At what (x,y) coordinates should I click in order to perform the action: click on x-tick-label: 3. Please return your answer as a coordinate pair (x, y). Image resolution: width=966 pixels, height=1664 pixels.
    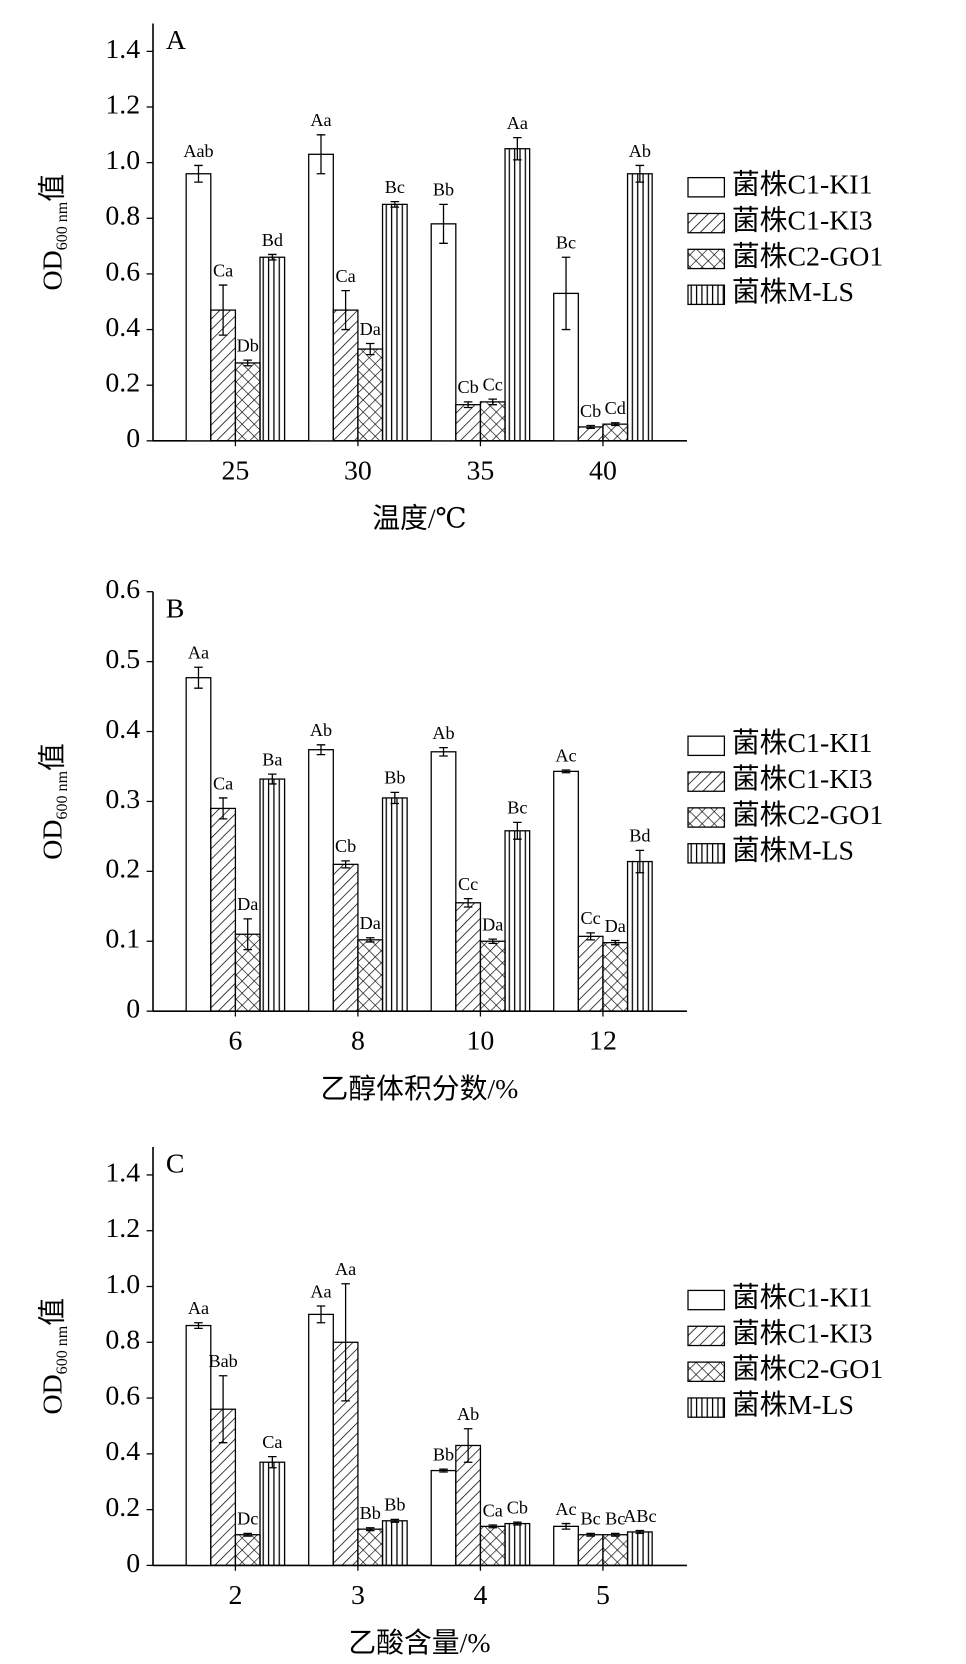
    Looking at the image, I should click on (358, 1595).